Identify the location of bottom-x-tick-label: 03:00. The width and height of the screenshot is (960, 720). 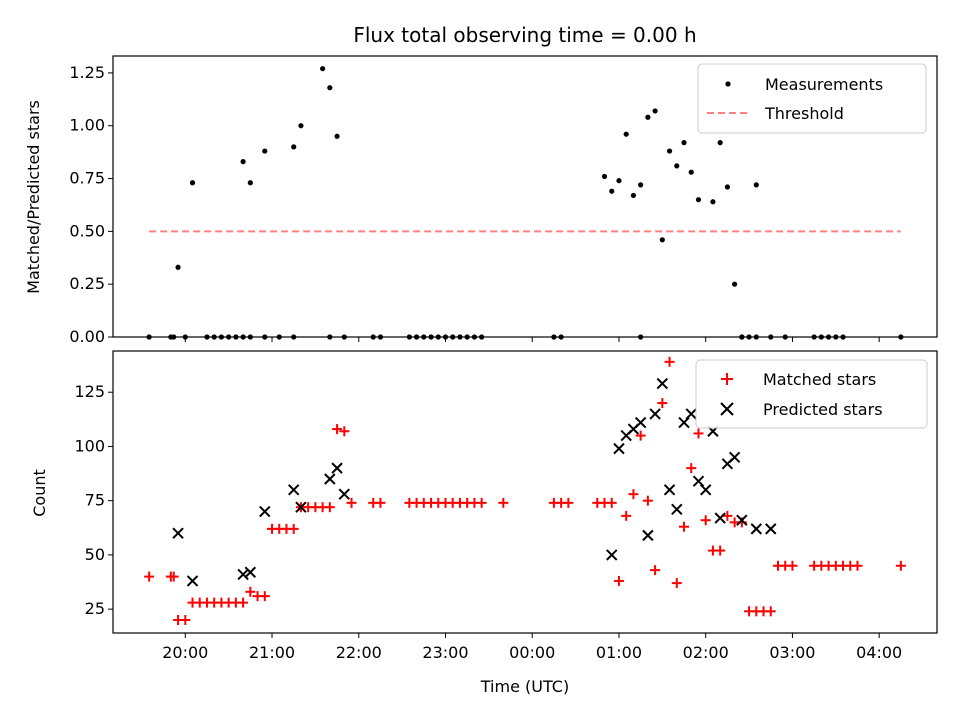
(792, 652).